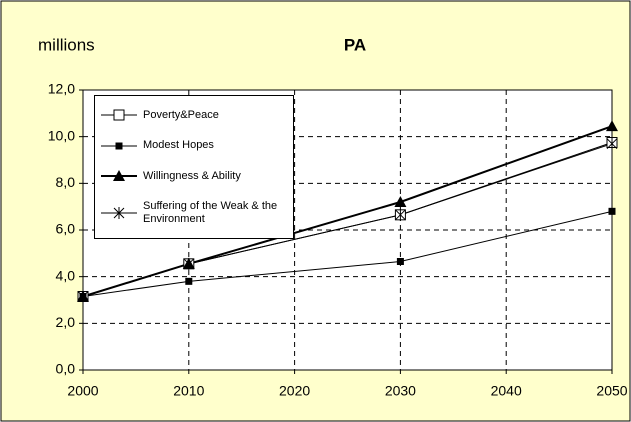 The width and height of the screenshot is (631, 422). I want to click on x-tick-label: 2020, so click(294, 391).